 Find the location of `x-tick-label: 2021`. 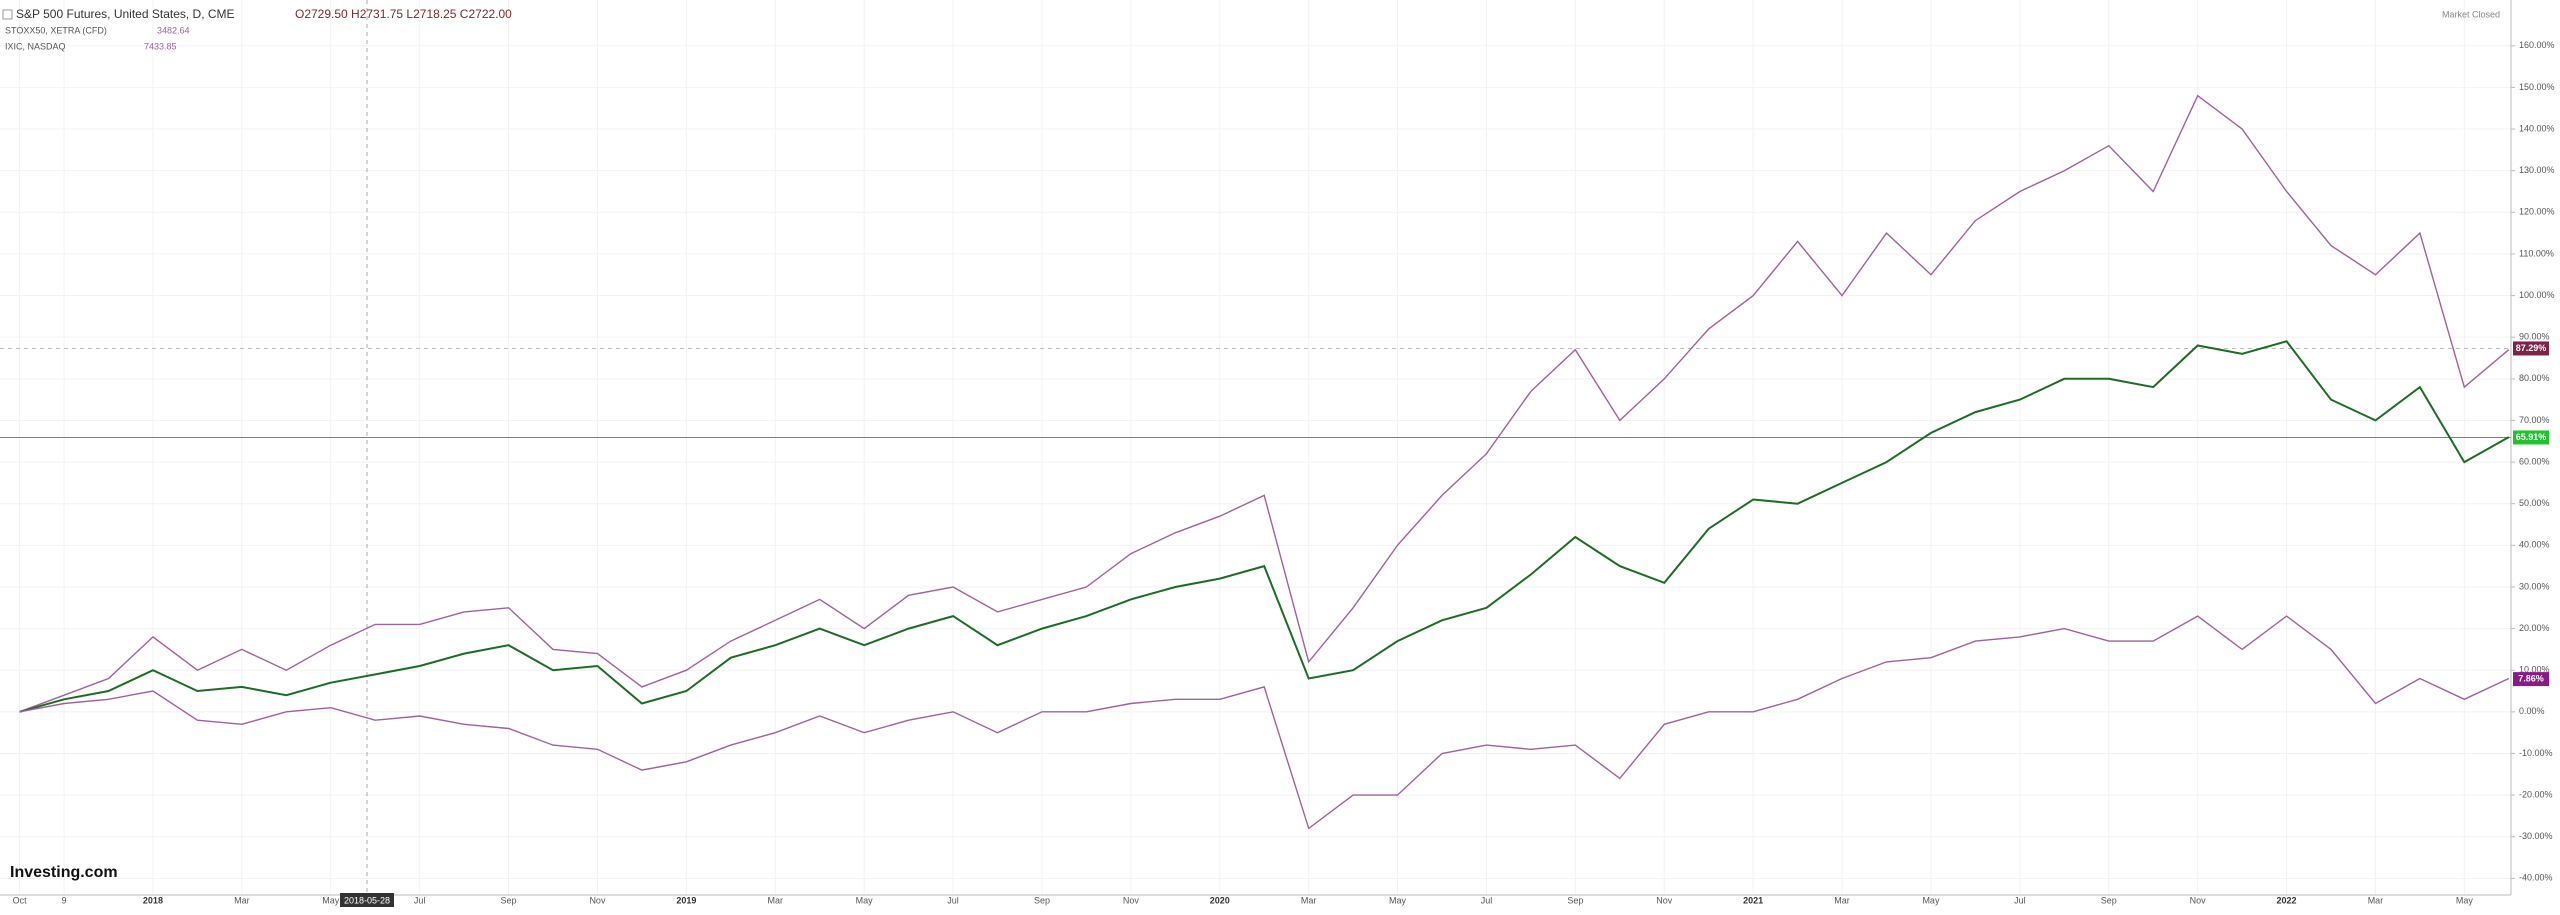

x-tick-label: 2021 is located at coordinates (1753, 900).